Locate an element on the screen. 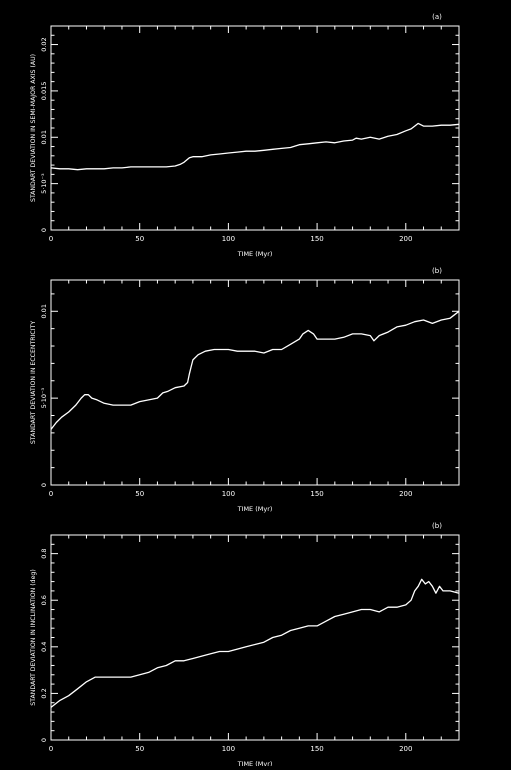 This screenshot has width=511, height=770. y-tick-label: 0.2 is located at coordinates (44, 693).